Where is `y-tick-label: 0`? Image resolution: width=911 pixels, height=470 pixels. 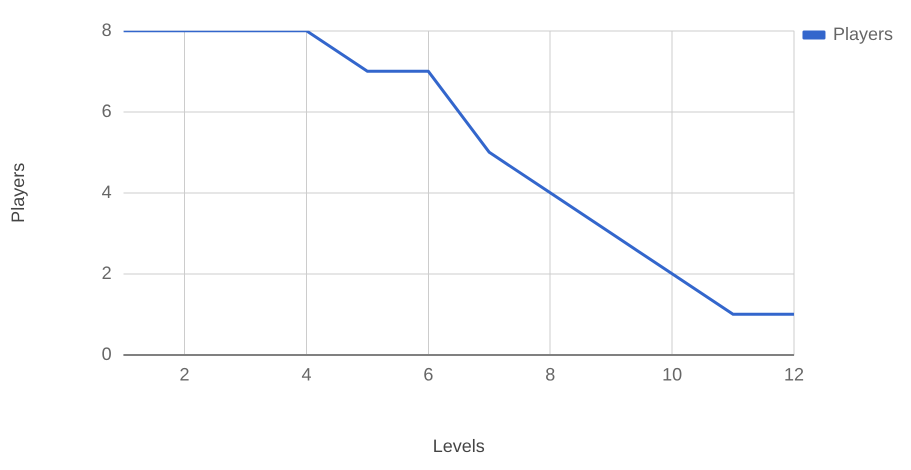 y-tick-label: 0 is located at coordinates (107, 354).